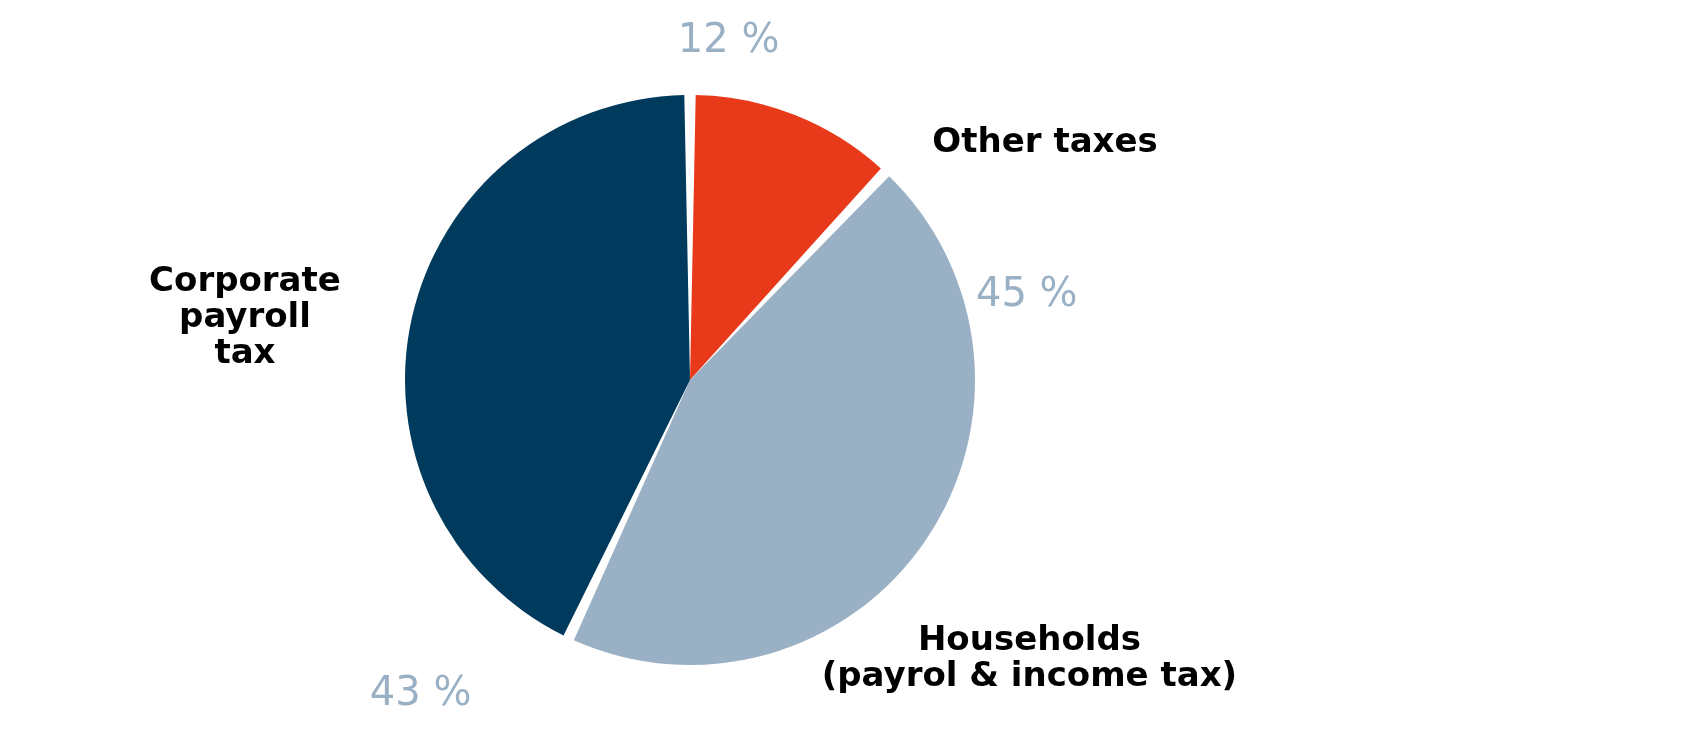  What do you see at coordinates (1029, 655) in the screenshot?
I see `slice-label: Households (payrol & income tax)` at bounding box center [1029, 655].